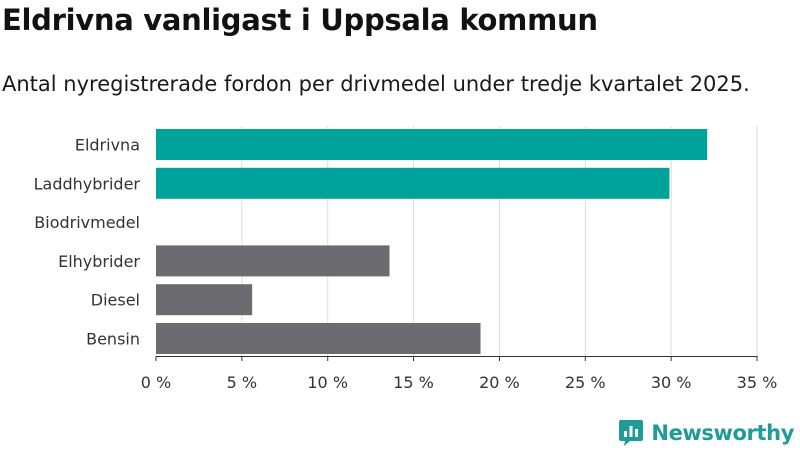  Describe the element at coordinates (631, 433) in the screenshot. I see `bar-chart-speech-bubble-icon` at that location.